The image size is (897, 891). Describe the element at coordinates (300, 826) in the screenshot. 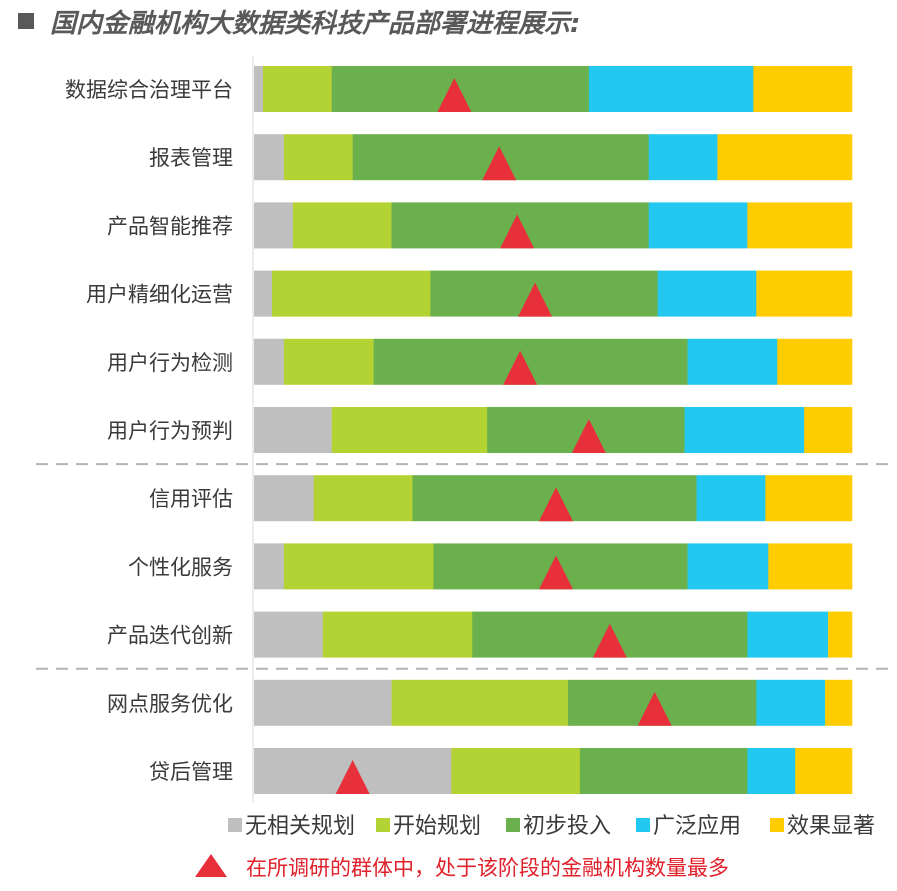

I see `legend-label-1: 无相关规划` at that location.